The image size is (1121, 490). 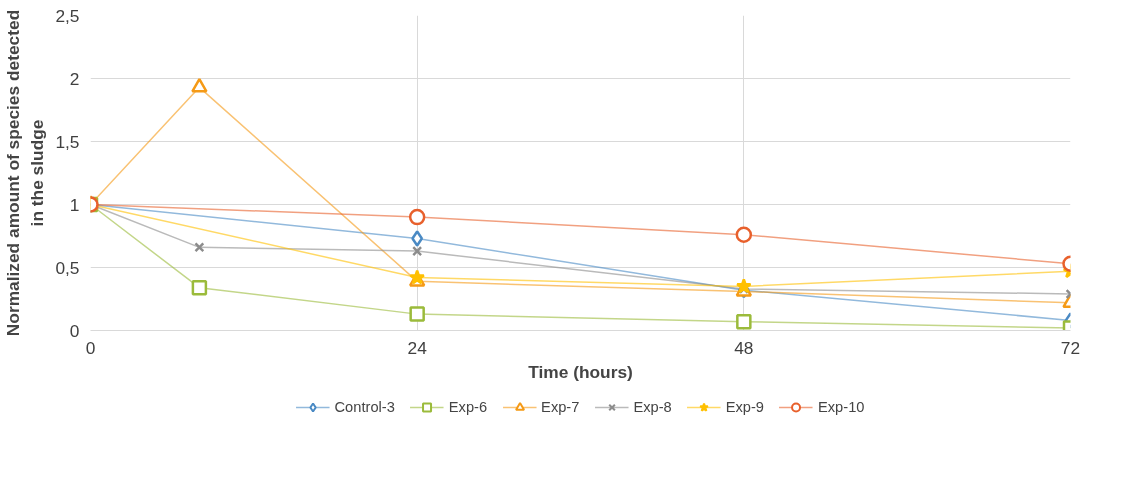 I want to click on x-tick-label: 48, so click(x=744, y=347).